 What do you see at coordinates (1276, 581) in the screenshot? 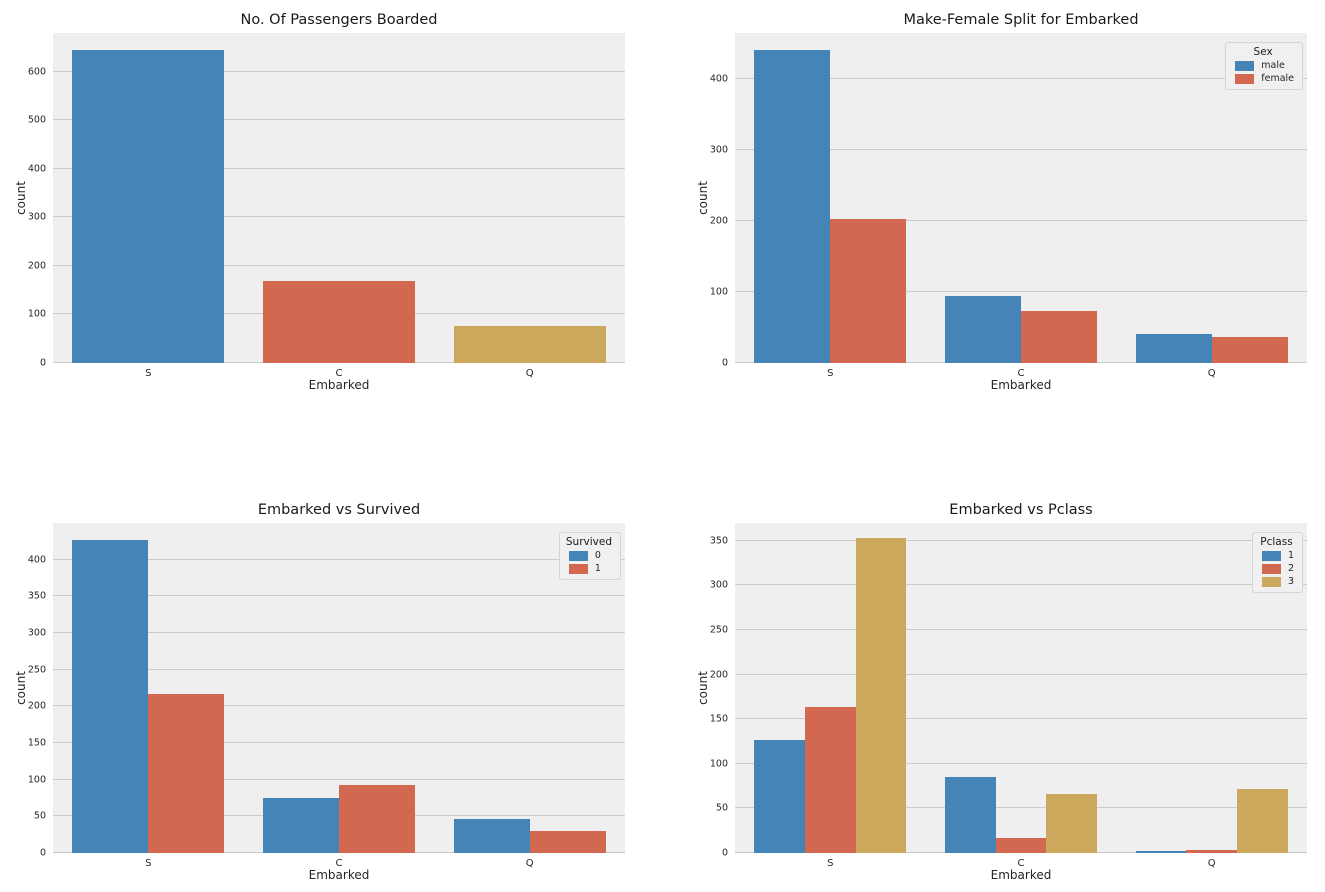
I see `legend-entry: 3` at bounding box center [1276, 581].